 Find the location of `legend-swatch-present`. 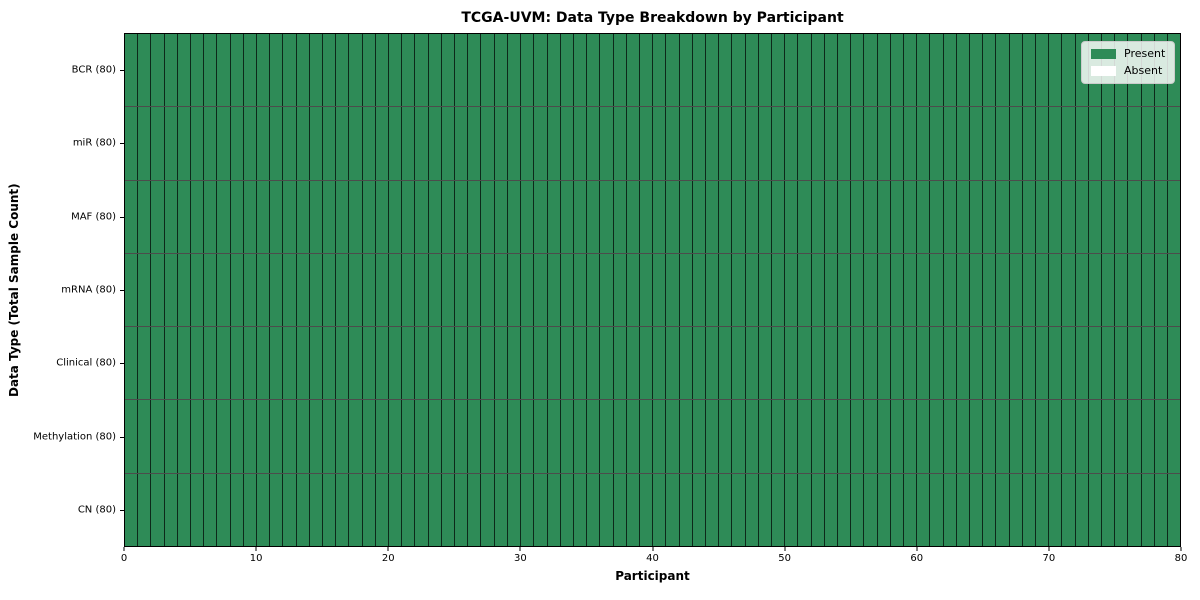

legend-swatch-present is located at coordinates (1103, 54).